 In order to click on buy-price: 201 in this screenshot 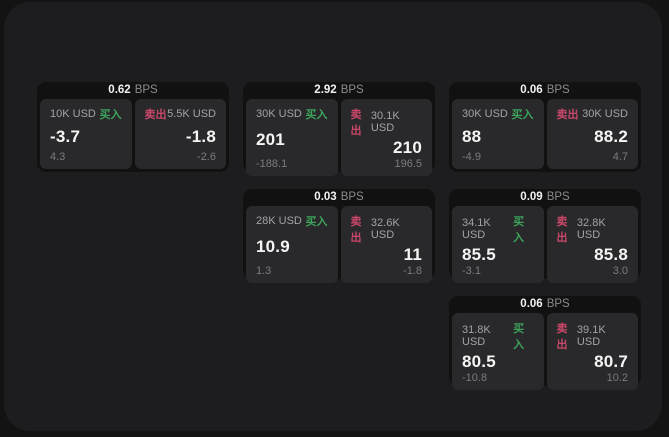, I will do `click(270, 139)`.